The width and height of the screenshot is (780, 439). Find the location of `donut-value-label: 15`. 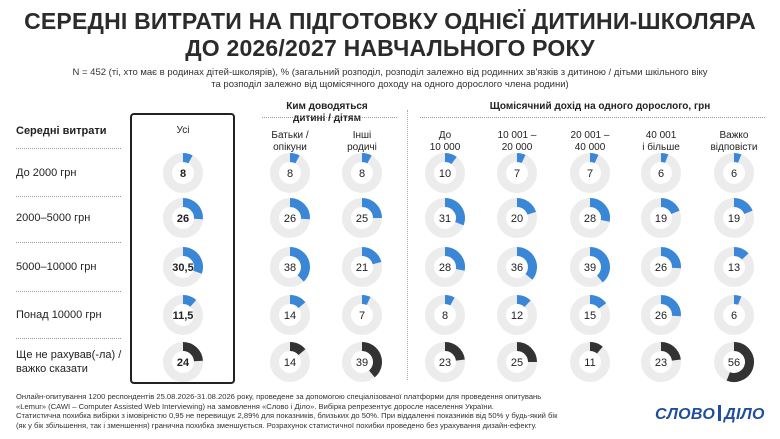

donut-value-label: 15 is located at coordinates (590, 316).